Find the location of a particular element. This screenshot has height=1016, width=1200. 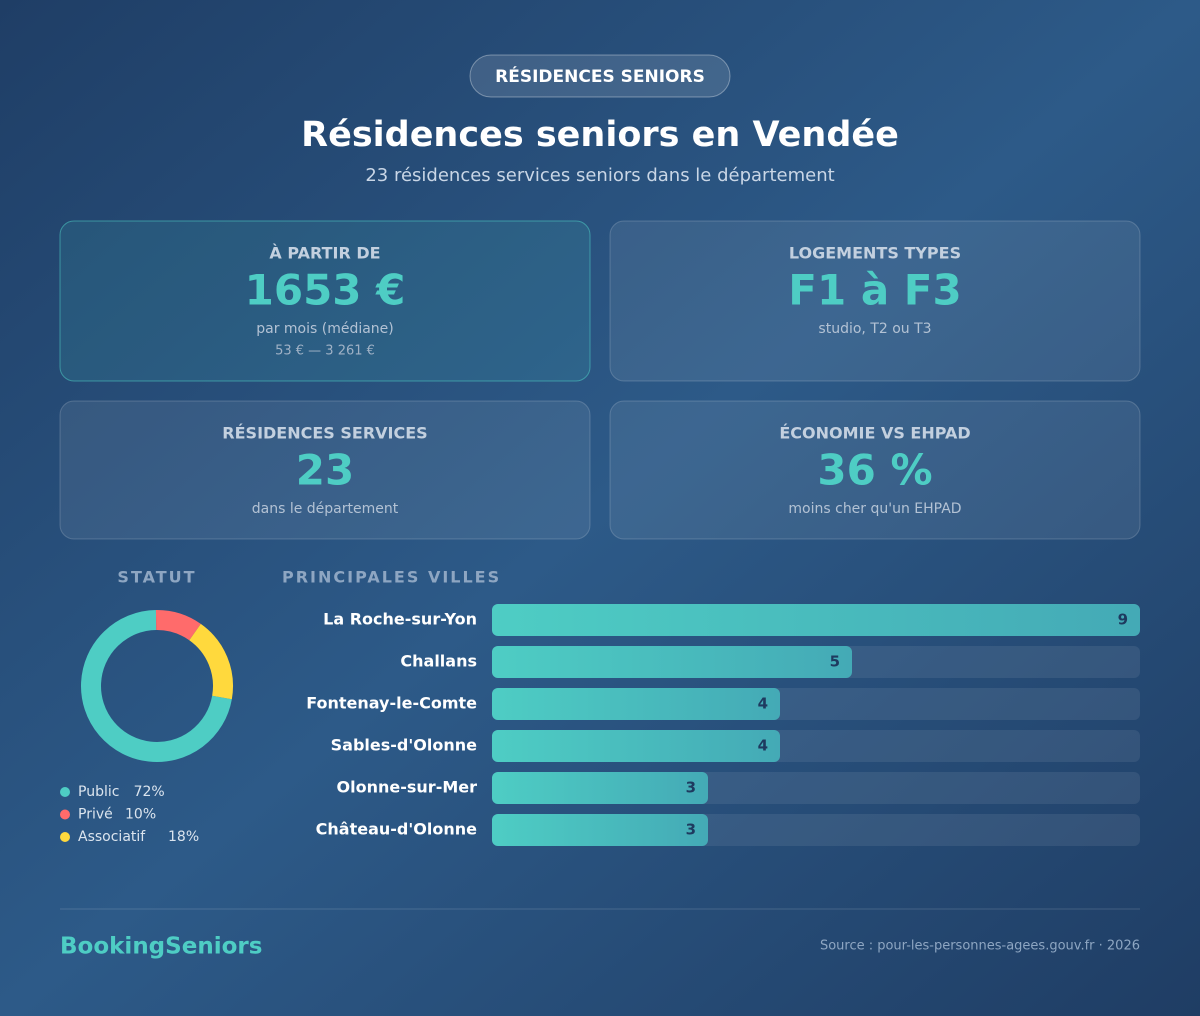

badge-text: RÉSIDENCES SENIORS is located at coordinates (600, 76).